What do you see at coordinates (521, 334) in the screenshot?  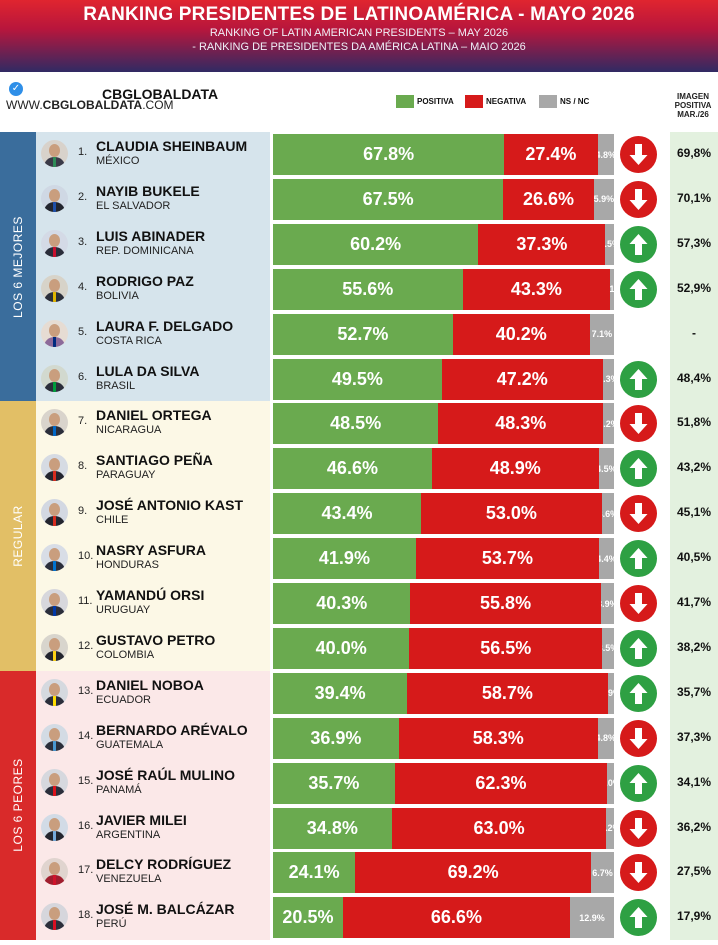 I see `bar-segment-negative: 40.2%` at bounding box center [521, 334].